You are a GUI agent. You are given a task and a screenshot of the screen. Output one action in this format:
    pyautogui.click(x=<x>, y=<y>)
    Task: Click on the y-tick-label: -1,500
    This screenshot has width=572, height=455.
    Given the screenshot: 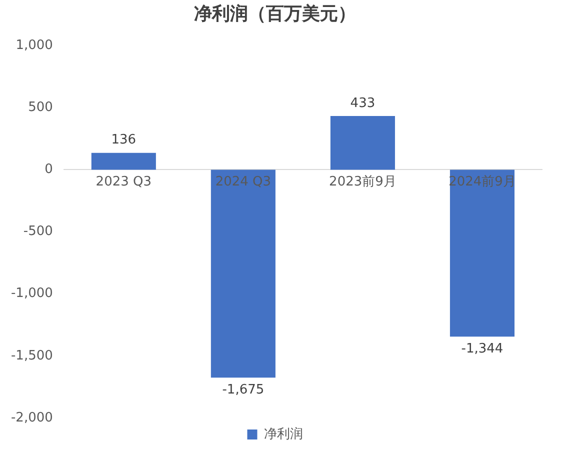 What is the action you would take?
    pyautogui.click(x=31, y=356)
    